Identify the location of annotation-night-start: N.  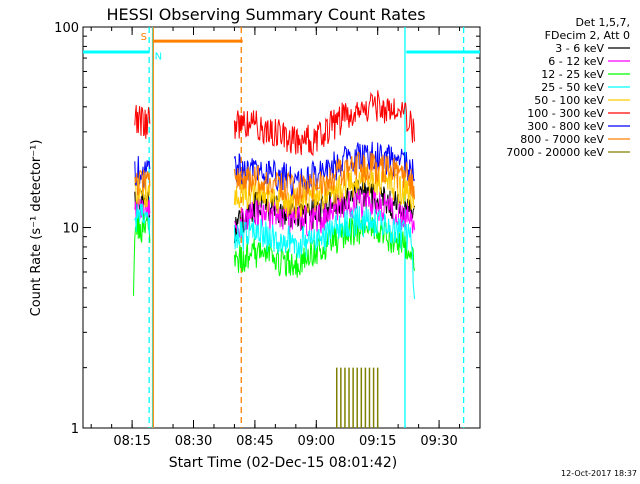
(158, 57).